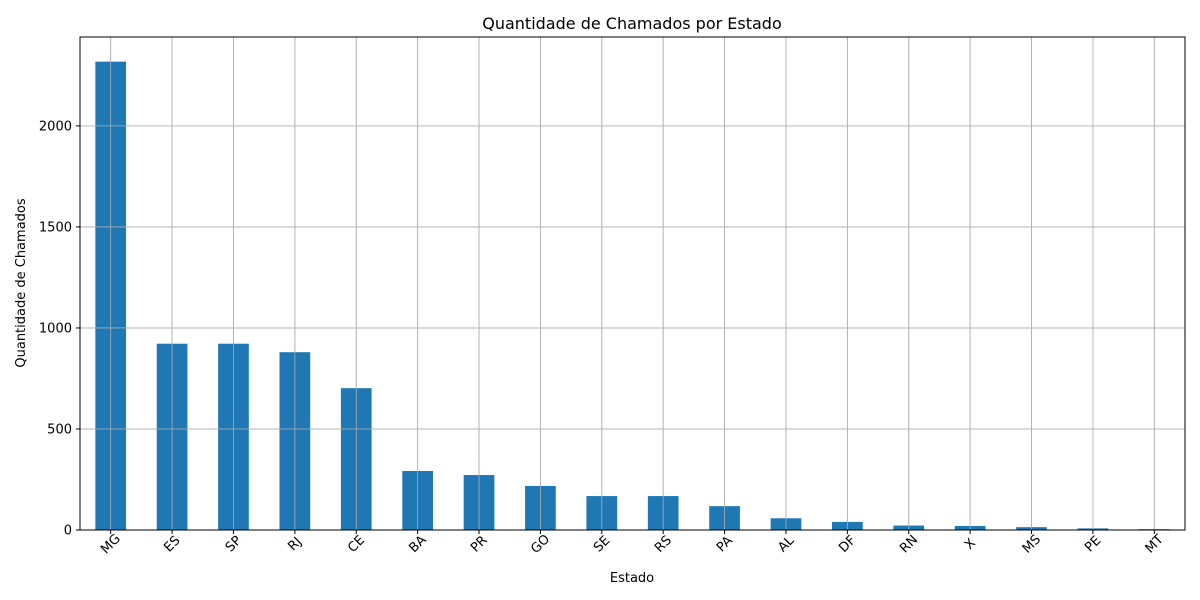  Describe the element at coordinates (725, 544) in the screenshot. I see `x-tick-label: PA` at that location.